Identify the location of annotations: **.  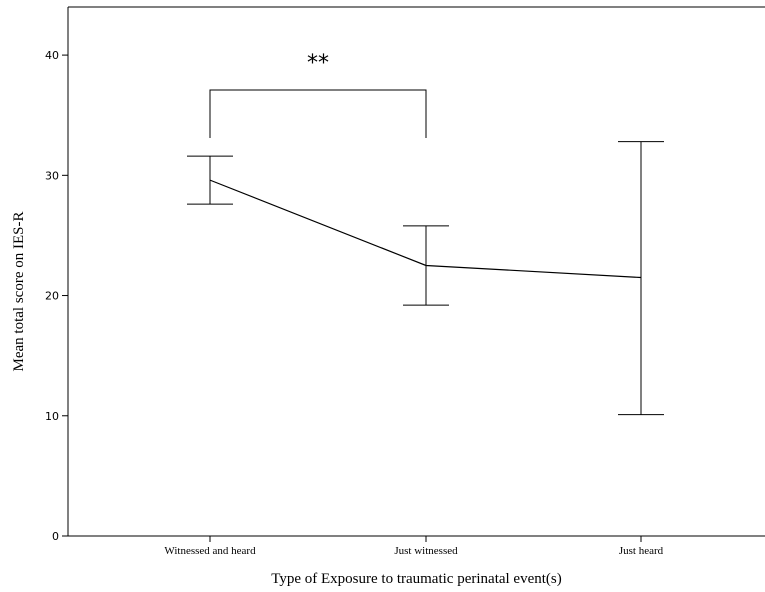
(318, 95).